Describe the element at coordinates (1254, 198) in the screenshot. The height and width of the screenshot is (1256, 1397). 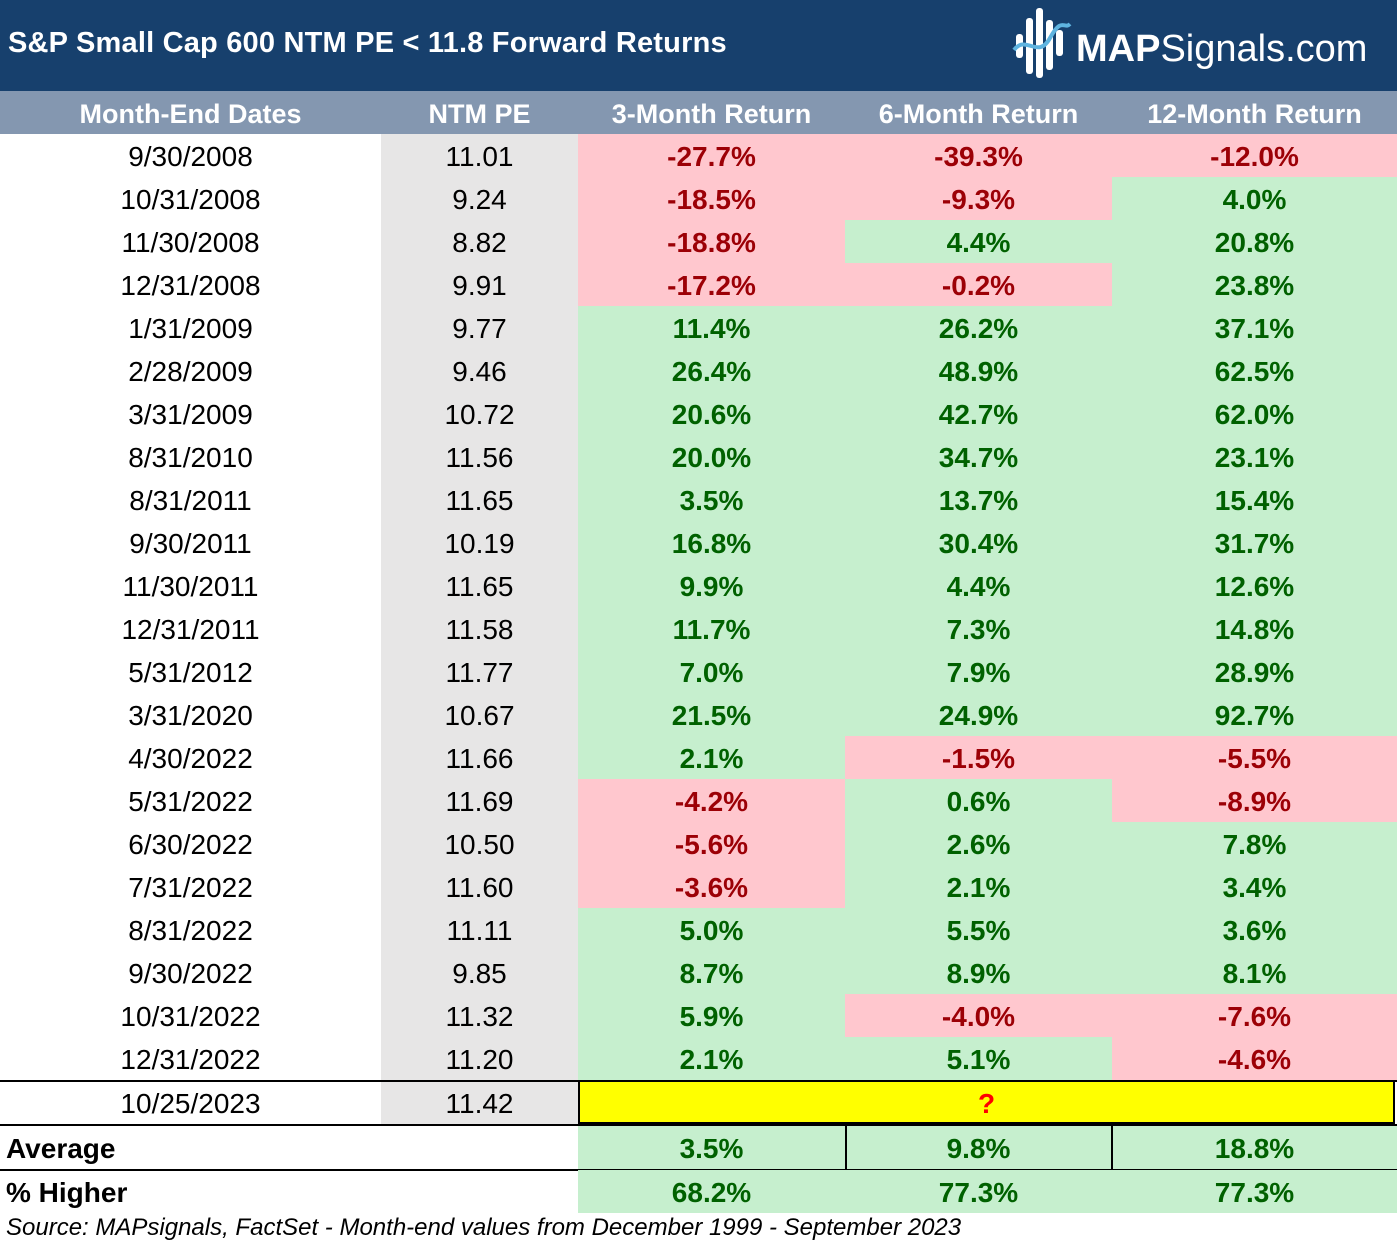
I see `return-cell: 4.0%` at that location.